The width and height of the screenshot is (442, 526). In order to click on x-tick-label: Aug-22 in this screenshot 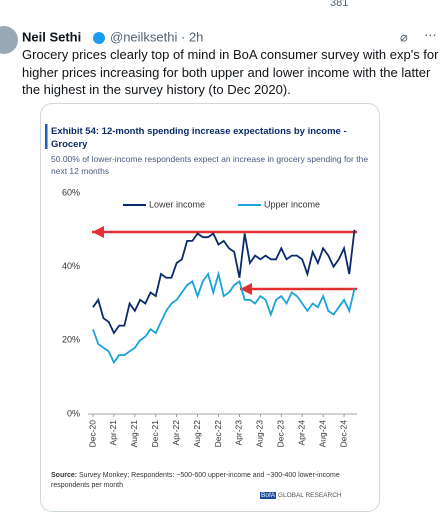, I will do `click(197, 434)`.